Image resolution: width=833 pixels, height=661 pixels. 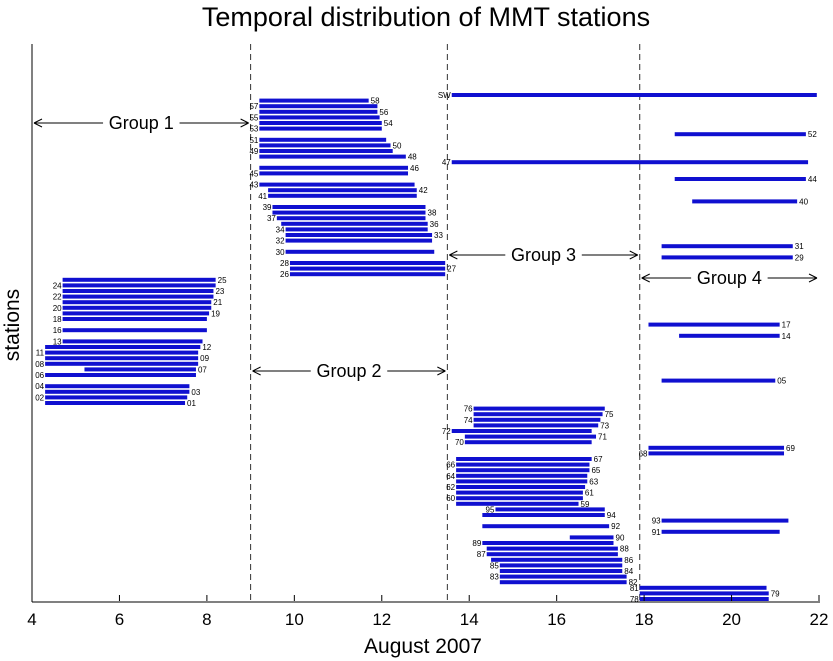 What do you see at coordinates (381, 619) in the screenshot?
I see `x-tick-label-12: 12` at bounding box center [381, 619].